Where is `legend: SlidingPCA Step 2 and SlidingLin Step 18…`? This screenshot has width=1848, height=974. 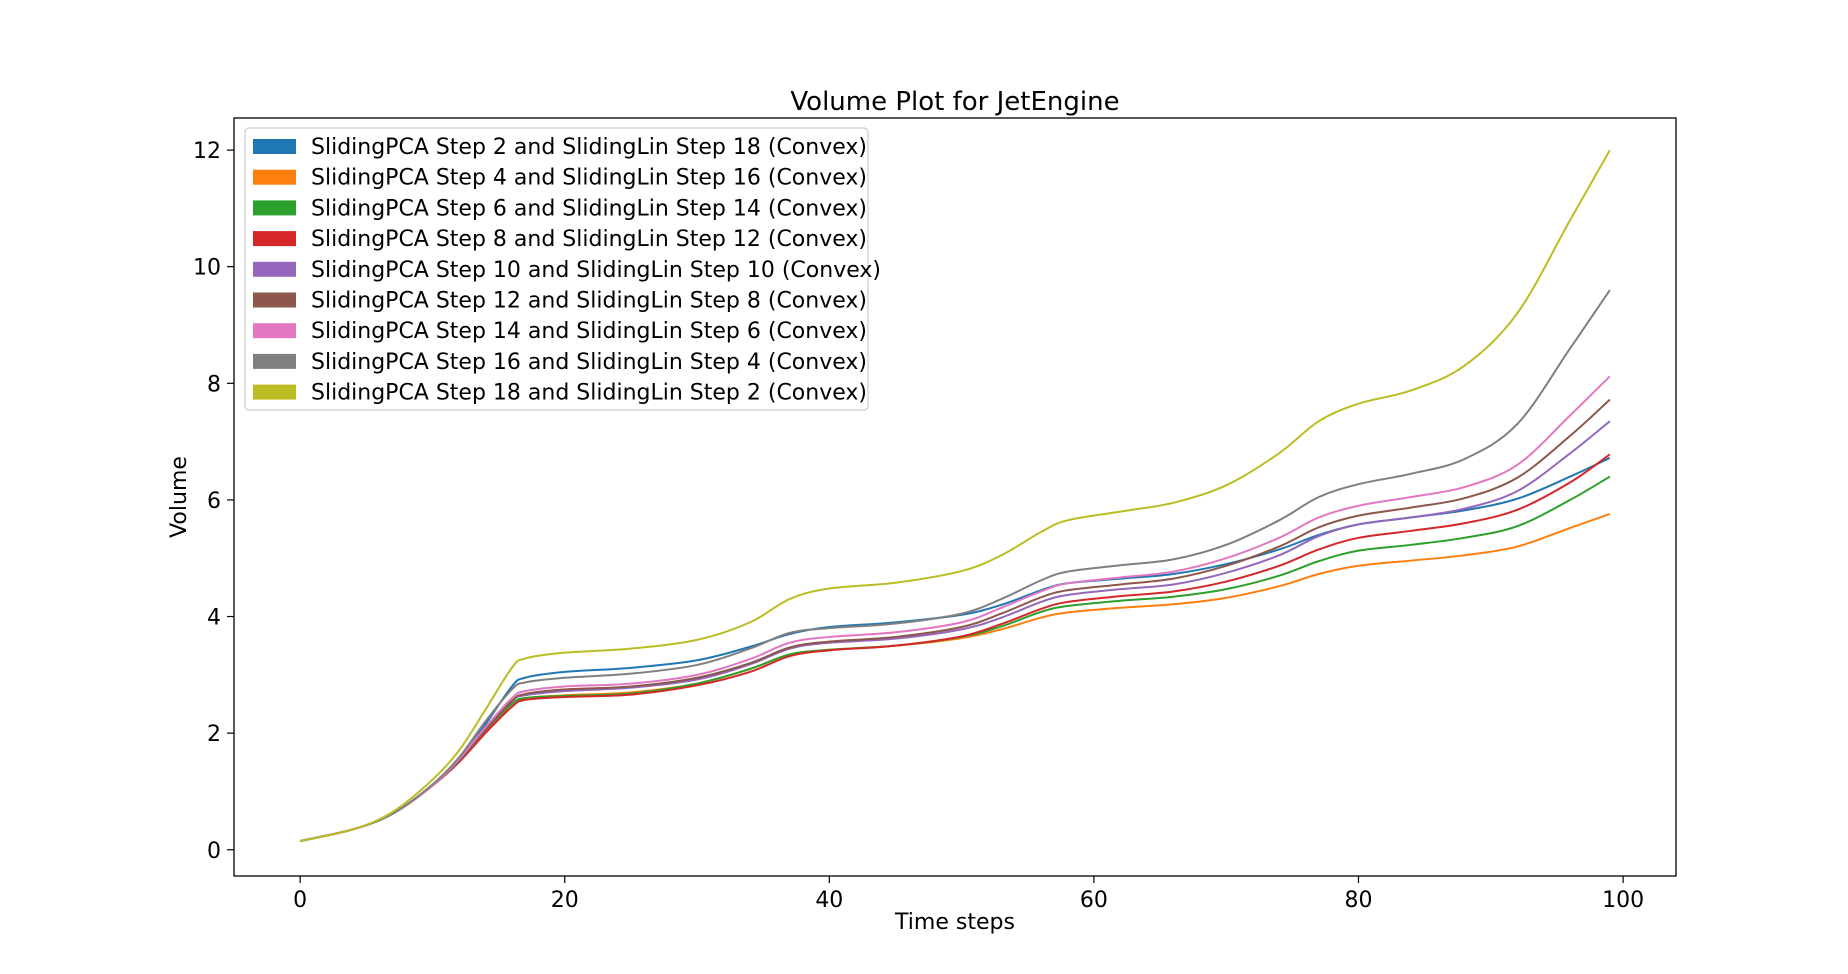 legend: SlidingPCA Step 2 and SlidingLin Step 18… is located at coordinates (562, 269).